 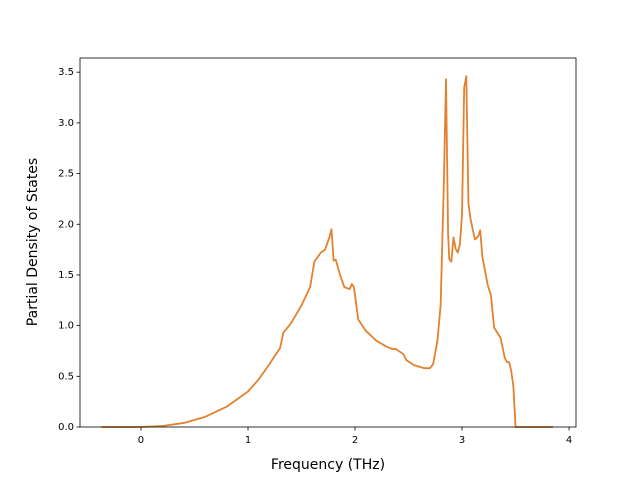 I want to click on y-tick-label: 0.5, so click(x=66, y=376).